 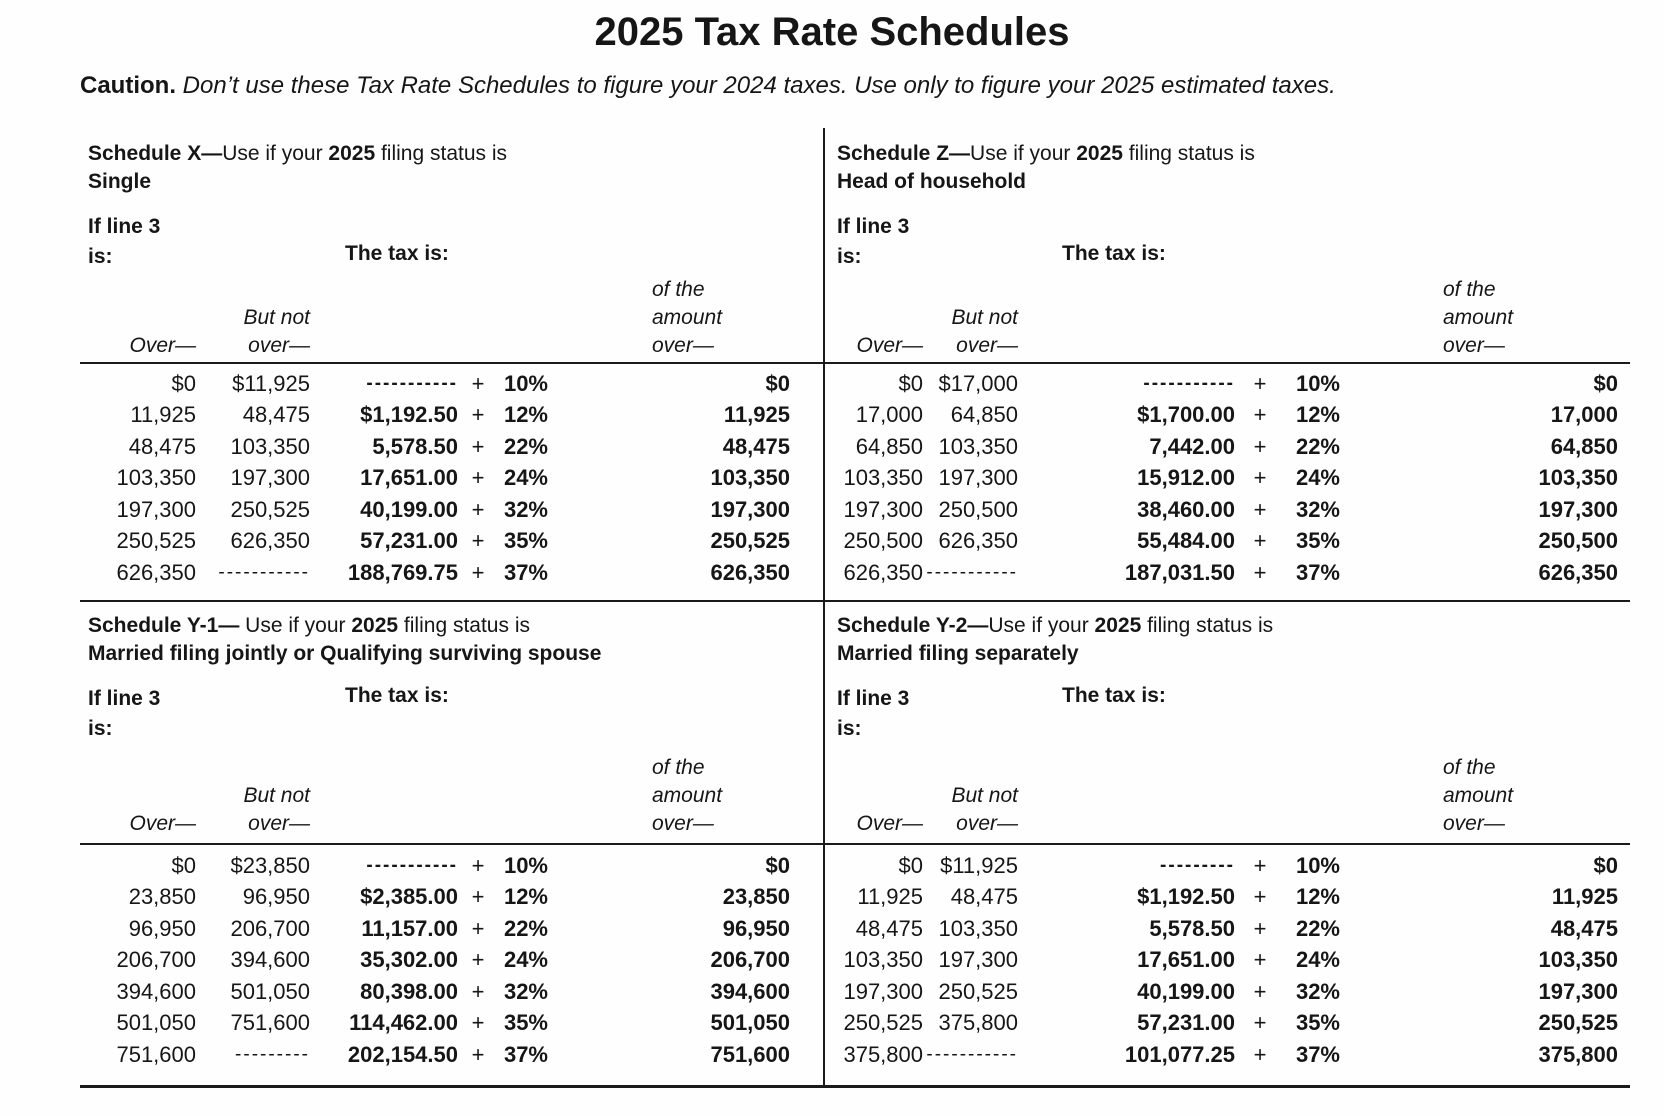 I want to click on of-amount-over-cell: 206,700, so click(x=750, y=960).